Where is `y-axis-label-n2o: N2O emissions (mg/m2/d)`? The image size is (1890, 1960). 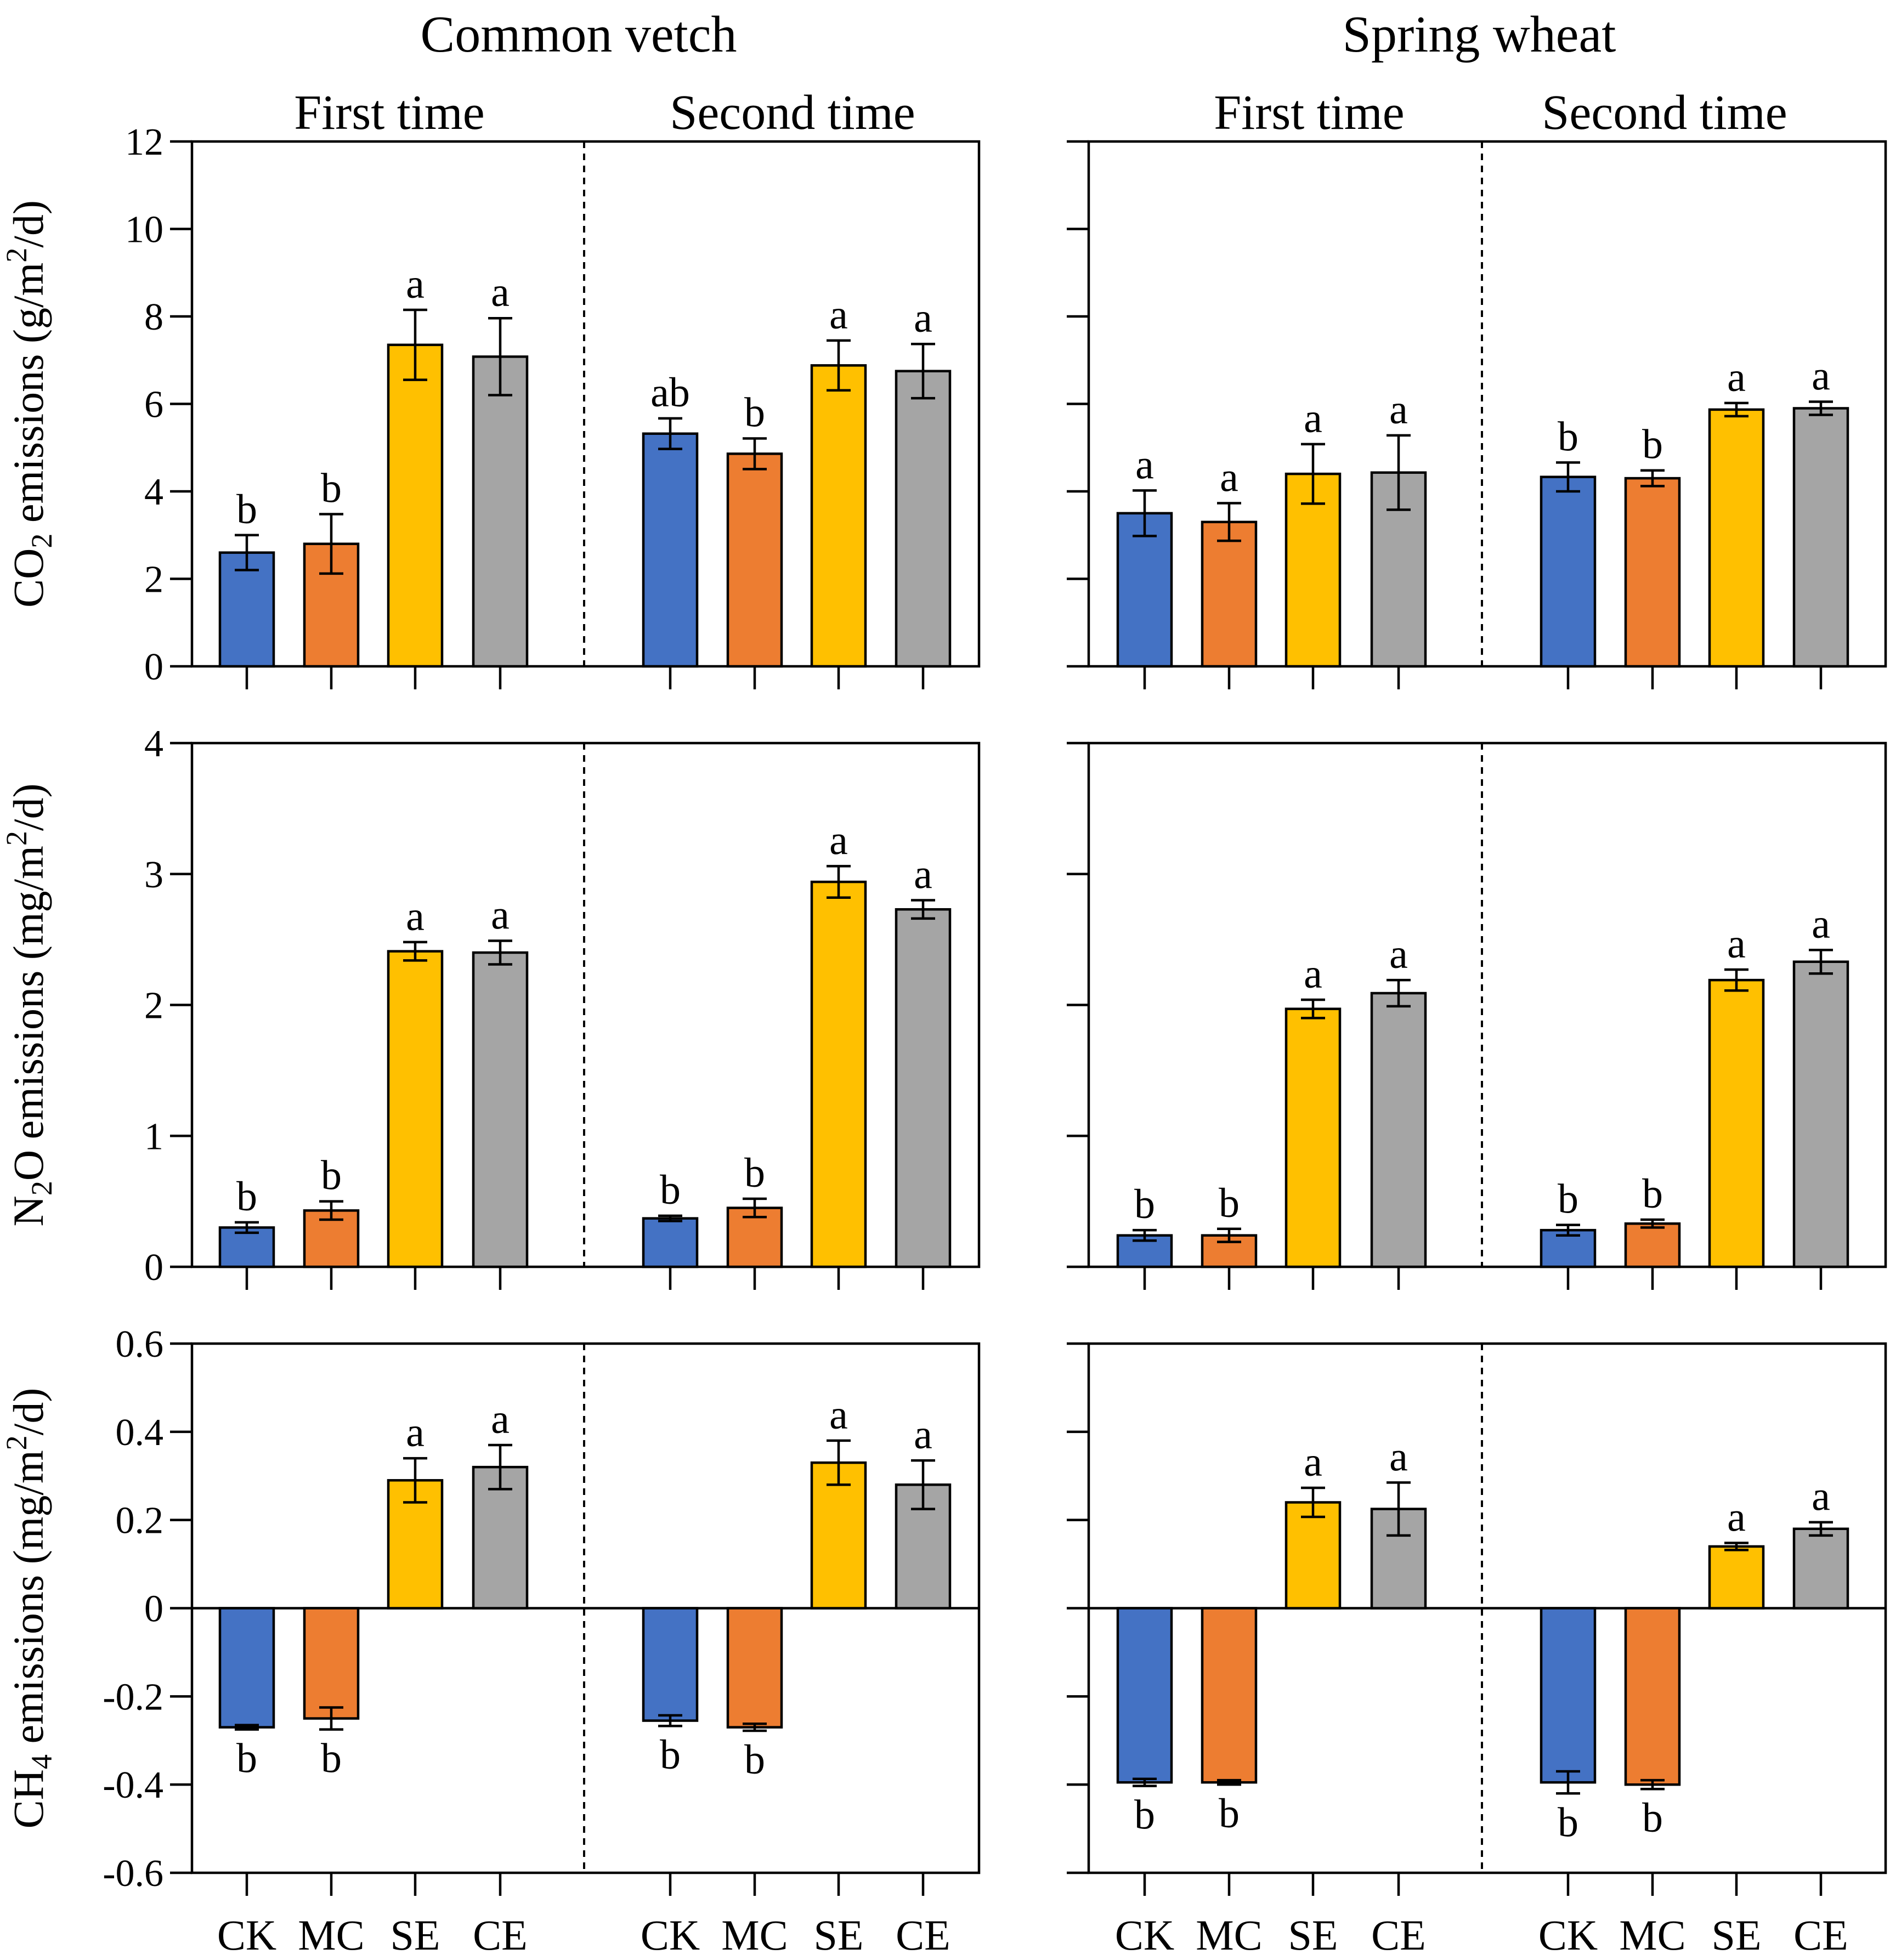
y-axis-label-n2o: N2O emissions (mg/m2/d) is located at coordinates (29, 1004).